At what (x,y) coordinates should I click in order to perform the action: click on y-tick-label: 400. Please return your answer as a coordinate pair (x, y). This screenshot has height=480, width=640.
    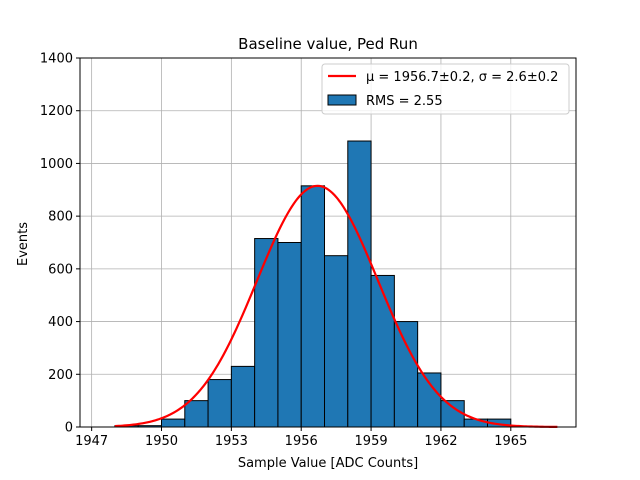
    Looking at the image, I should click on (60, 322).